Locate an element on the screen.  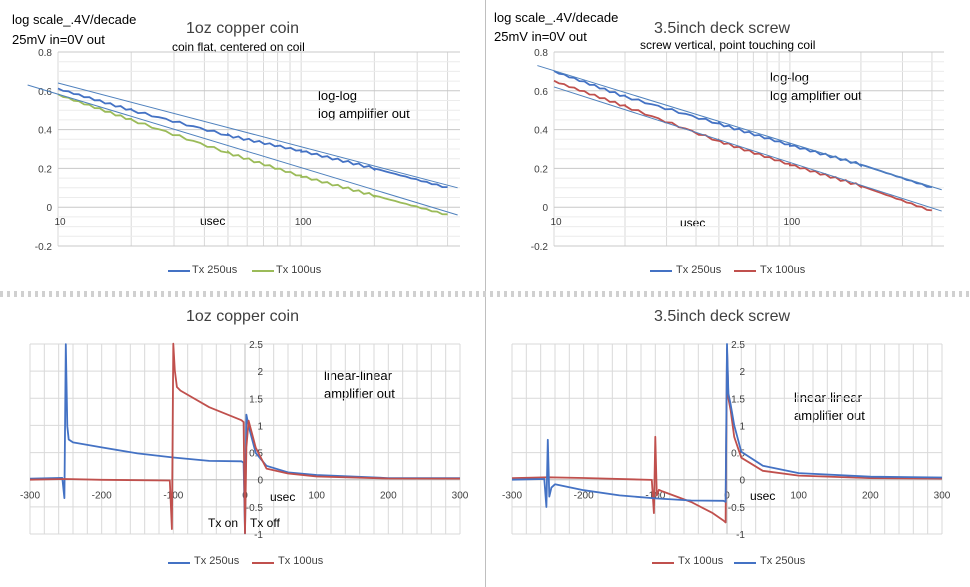
legend-label-2: Tx 250us is located at coordinates (783, 561).